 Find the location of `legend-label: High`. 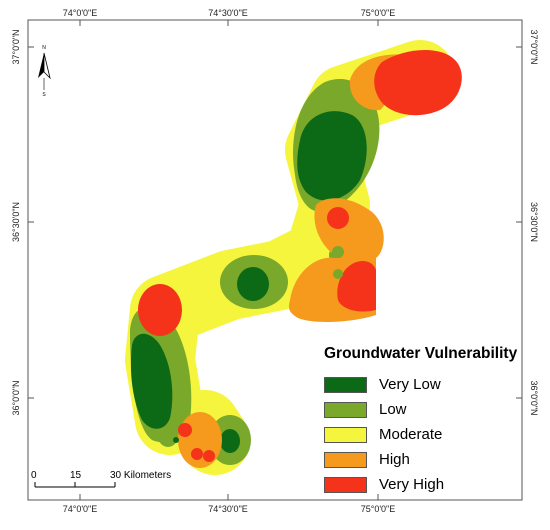

legend-label: High is located at coordinates (394, 459).